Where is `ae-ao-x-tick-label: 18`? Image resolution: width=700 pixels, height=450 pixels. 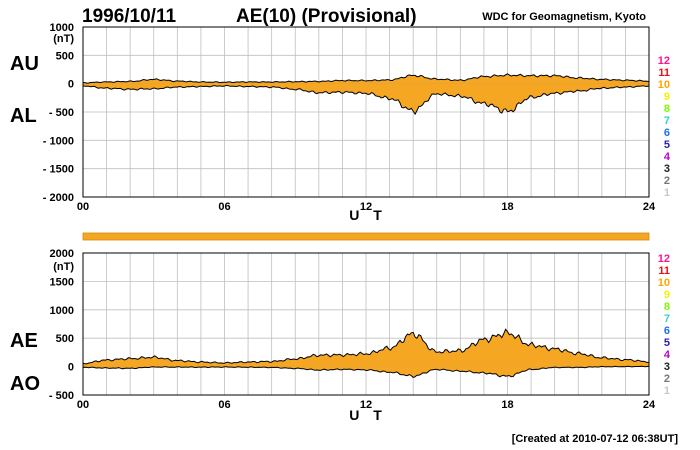
ae-ao-x-tick-label: 18 is located at coordinates (507, 405).